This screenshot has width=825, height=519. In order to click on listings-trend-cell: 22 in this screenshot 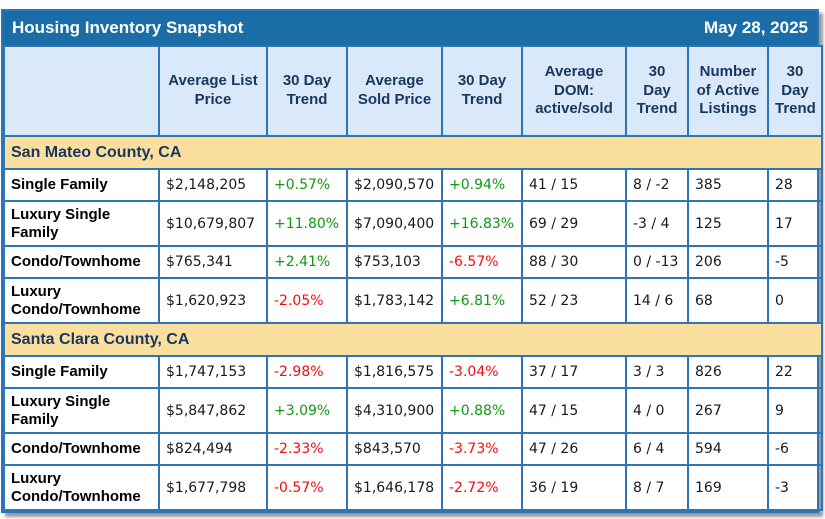, I will do `click(795, 372)`.